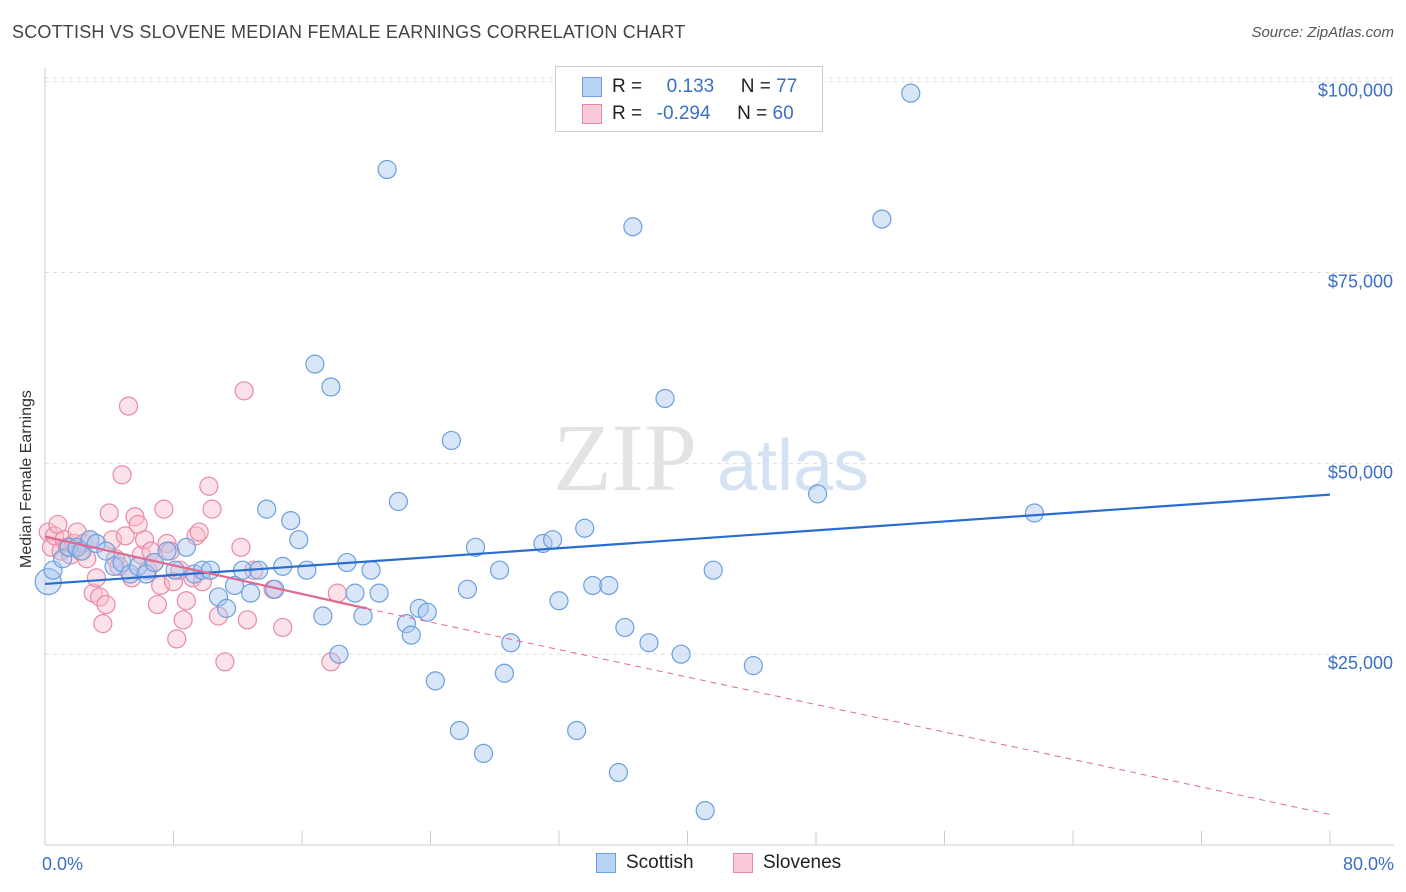 The image size is (1406, 892). I want to click on source-label: Source: ZipAtlas.com, so click(1322, 32).